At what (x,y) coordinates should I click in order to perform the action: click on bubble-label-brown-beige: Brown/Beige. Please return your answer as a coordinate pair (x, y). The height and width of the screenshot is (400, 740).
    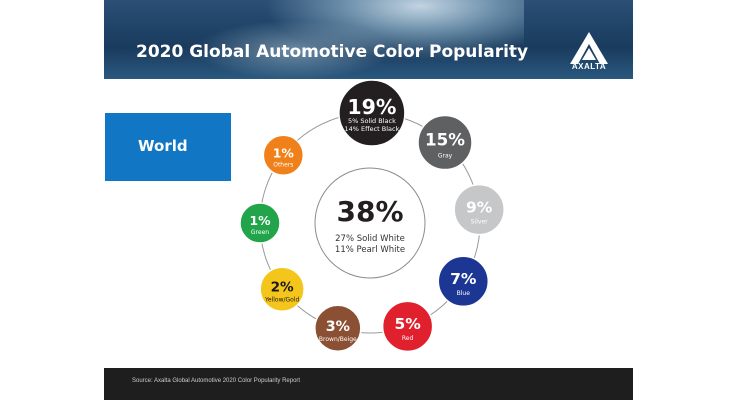
    Looking at the image, I should click on (338, 339).